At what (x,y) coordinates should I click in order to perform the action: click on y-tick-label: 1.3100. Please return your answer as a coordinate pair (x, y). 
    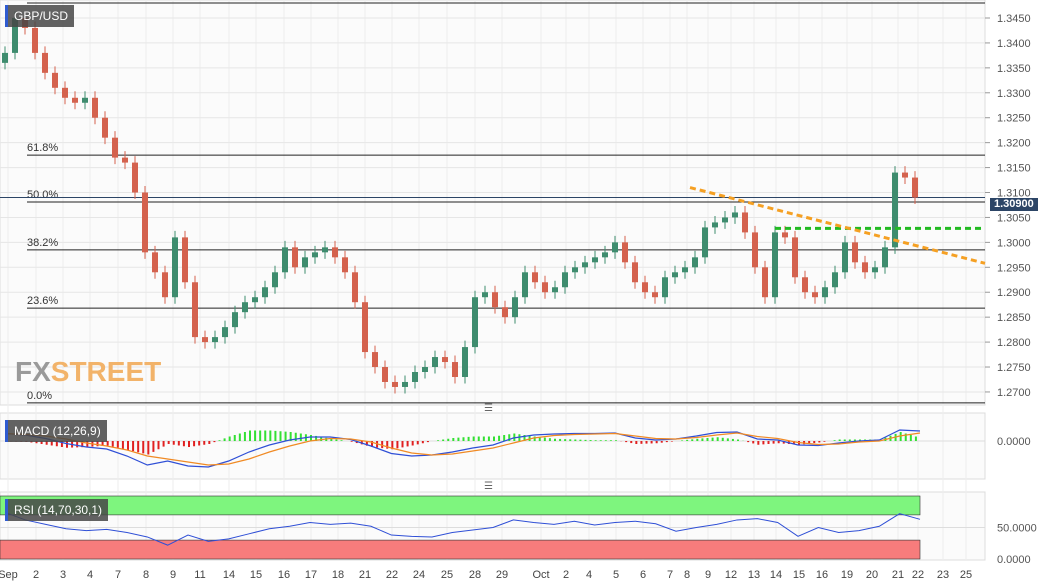
    Looking at the image, I should click on (1014, 194).